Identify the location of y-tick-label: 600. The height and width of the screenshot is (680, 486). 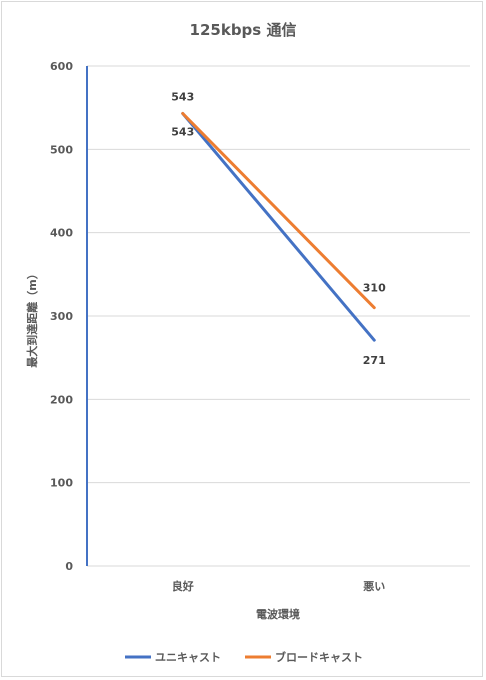
(61, 66).